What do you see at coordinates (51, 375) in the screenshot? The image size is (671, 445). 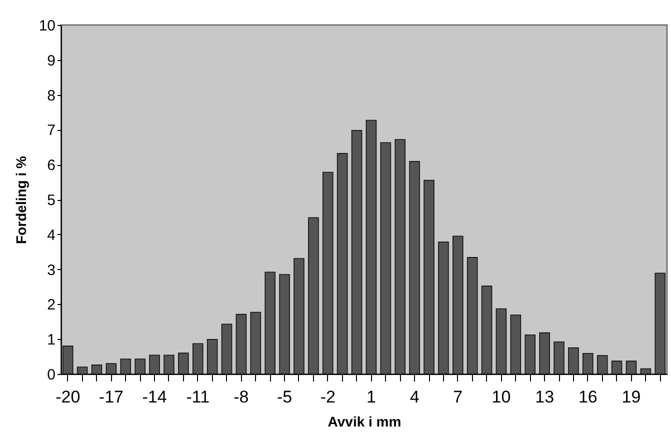 I see `y-tick-label: 0` at bounding box center [51, 375].